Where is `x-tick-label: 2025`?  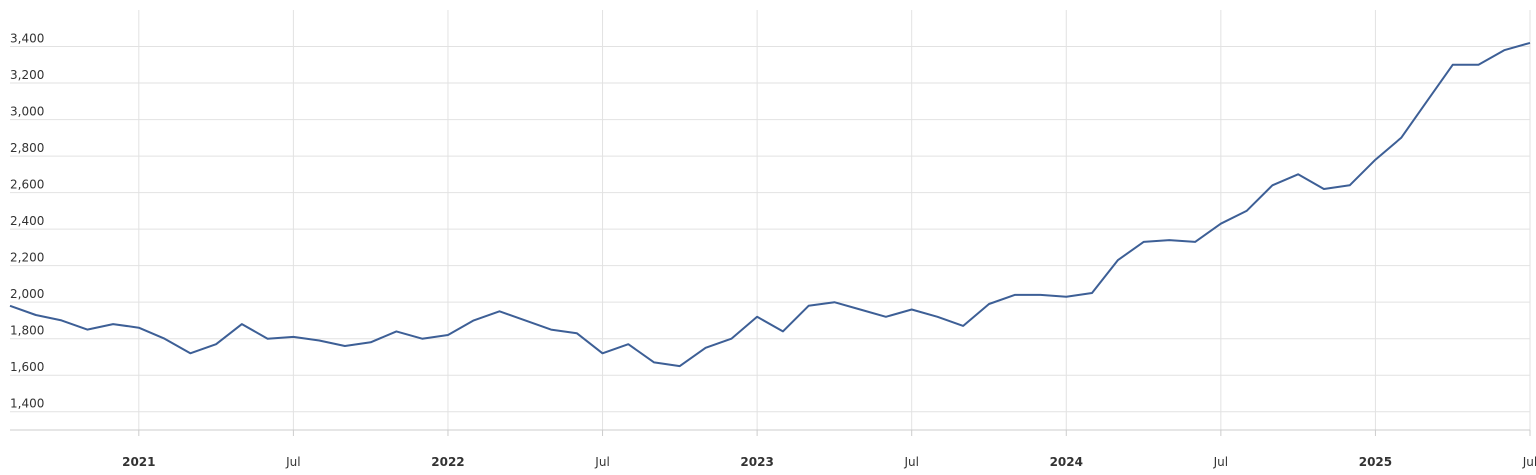
x-tick-label: 2025 is located at coordinates (1375, 462).